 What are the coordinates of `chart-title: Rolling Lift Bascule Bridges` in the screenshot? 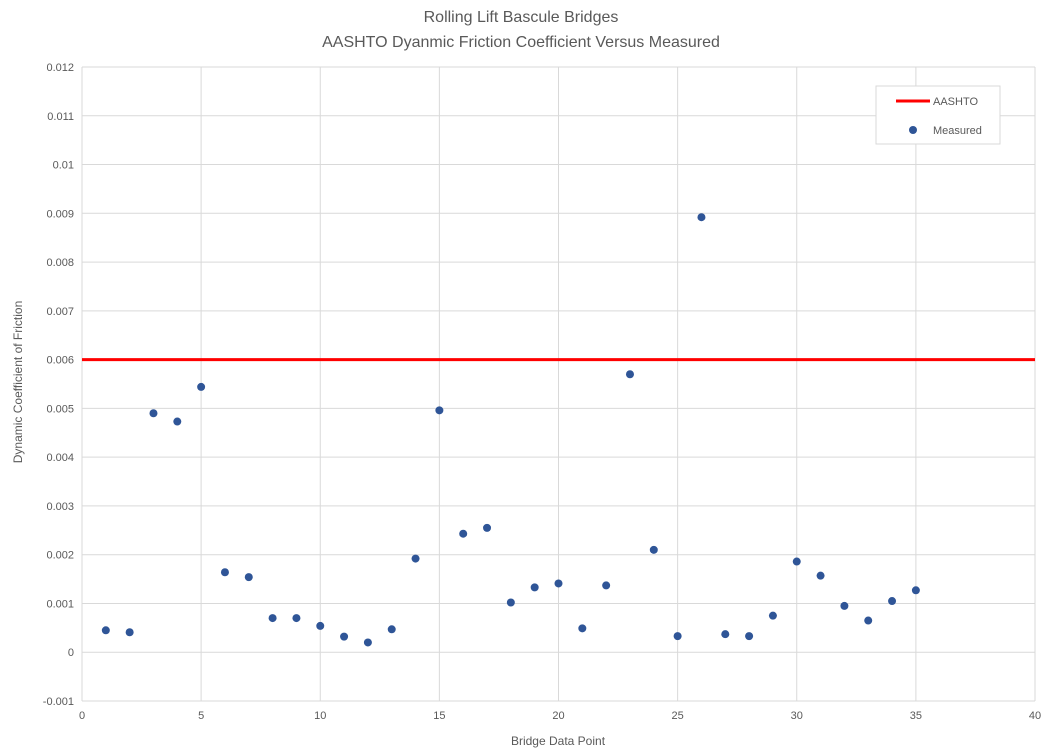 It's located at (521, 17).